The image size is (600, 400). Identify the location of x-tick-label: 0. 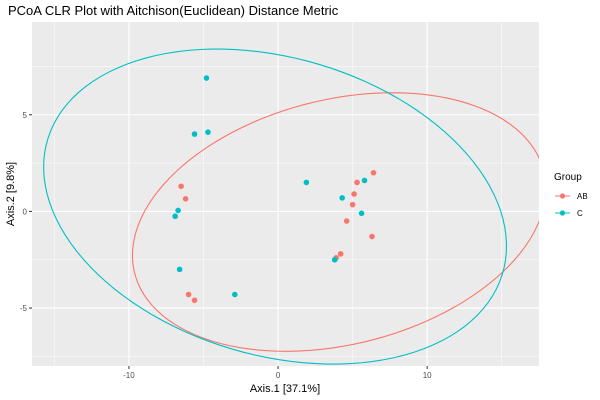
(278, 375).